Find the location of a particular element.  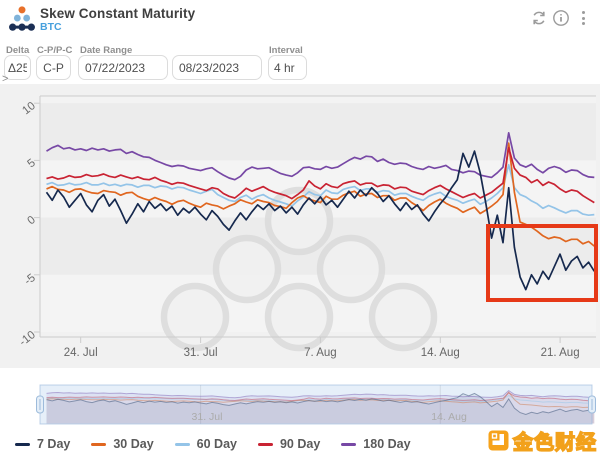

cp-pc-input is located at coordinates (53, 67).